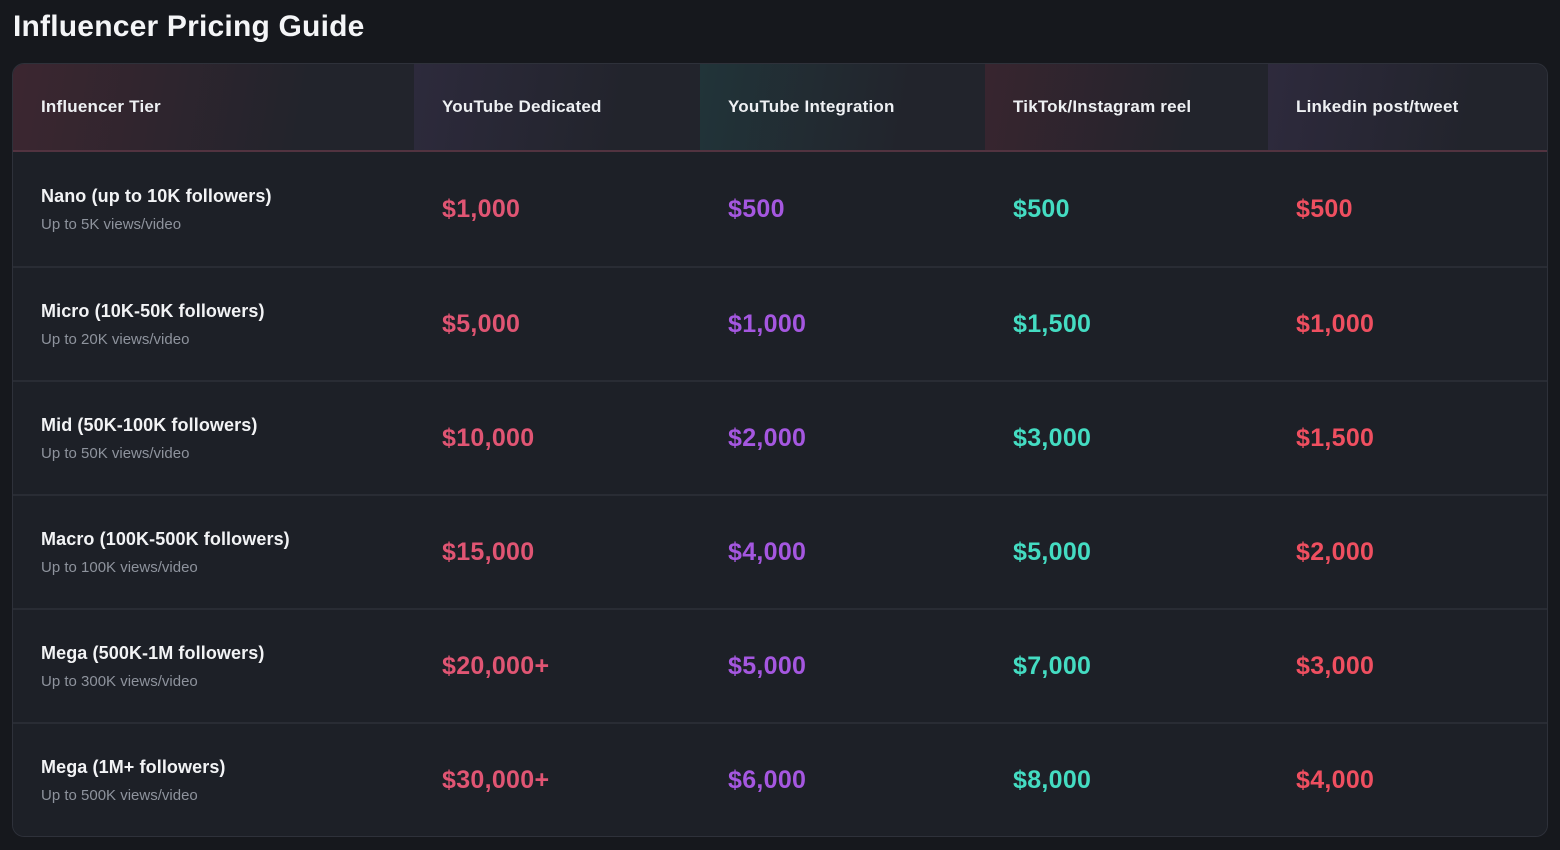 This screenshot has height=850, width=1560. What do you see at coordinates (488, 551) in the screenshot?
I see `price-youtube-dedicated: $15,000` at bounding box center [488, 551].